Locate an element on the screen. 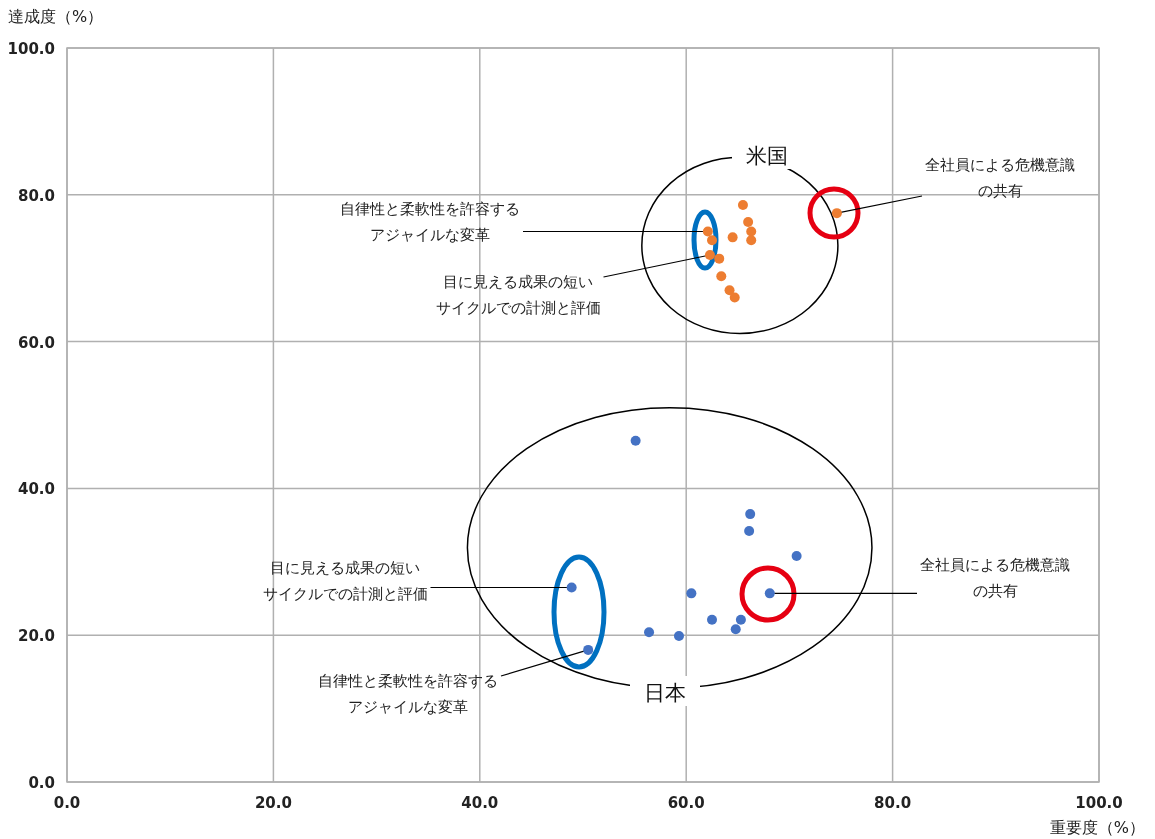 The width and height of the screenshot is (1155, 839). x-axis-title: 重要度（%） is located at coordinates (1097, 827).